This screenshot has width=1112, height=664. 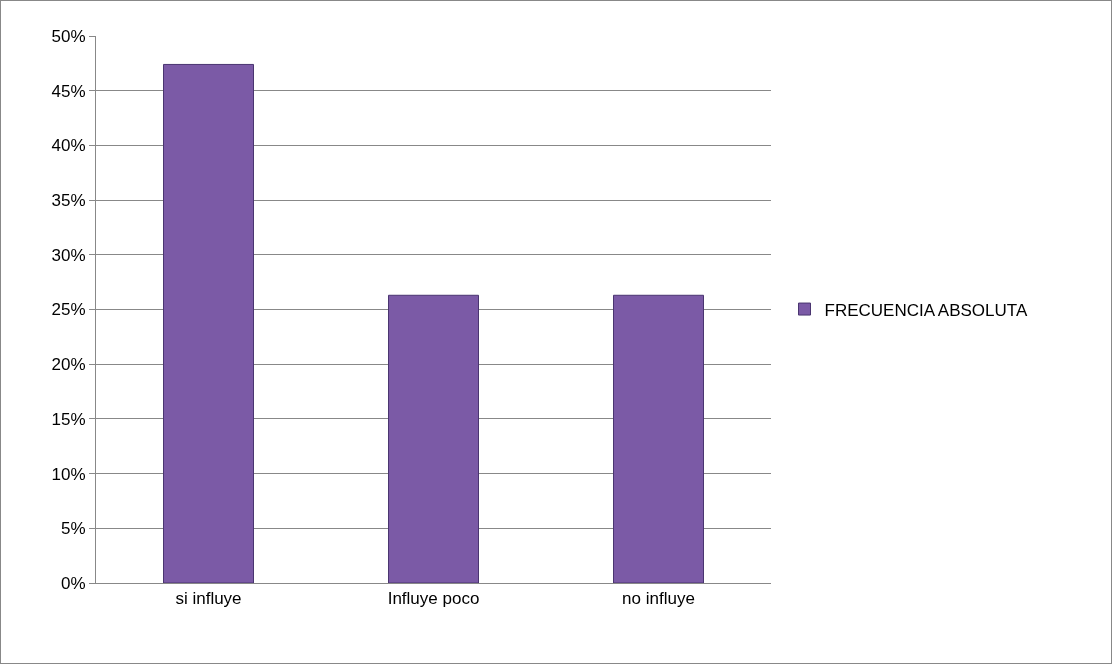 What do you see at coordinates (68, 91) in the screenshot?
I see `y-tick-label: 45%` at bounding box center [68, 91].